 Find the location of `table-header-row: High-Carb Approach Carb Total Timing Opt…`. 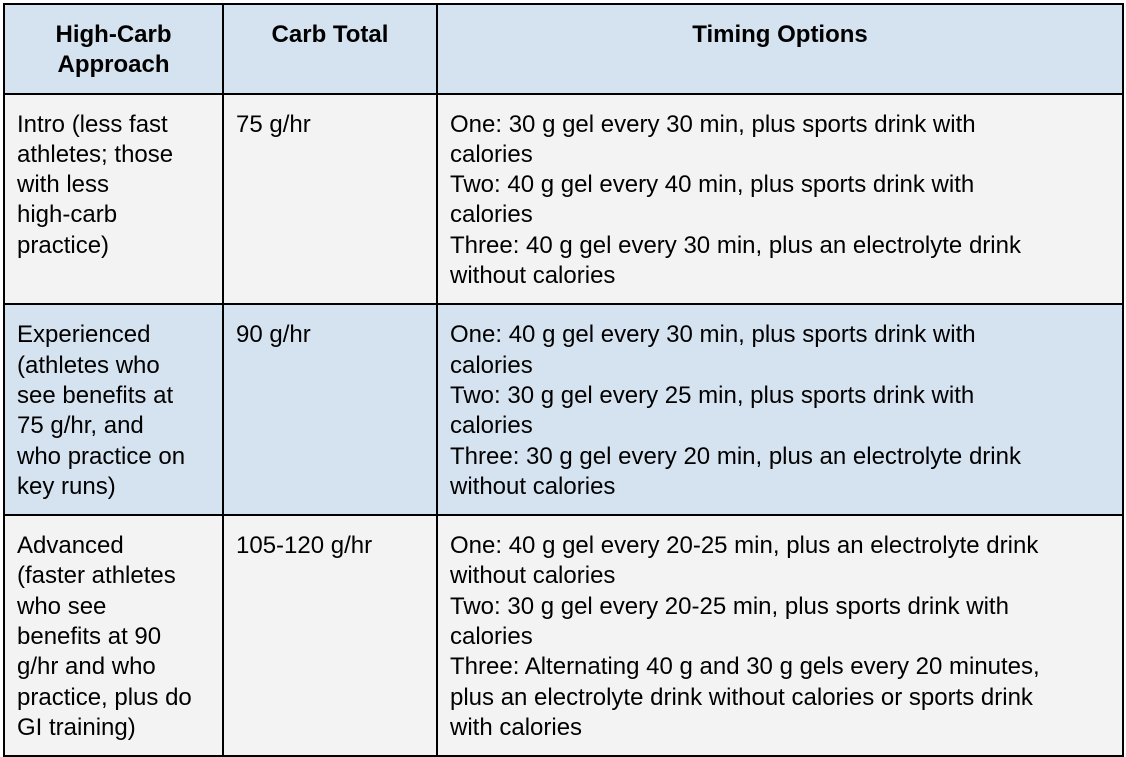

table-header-row: High-Carb Approach Carb Total Timing Opt… is located at coordinates (563, 49).